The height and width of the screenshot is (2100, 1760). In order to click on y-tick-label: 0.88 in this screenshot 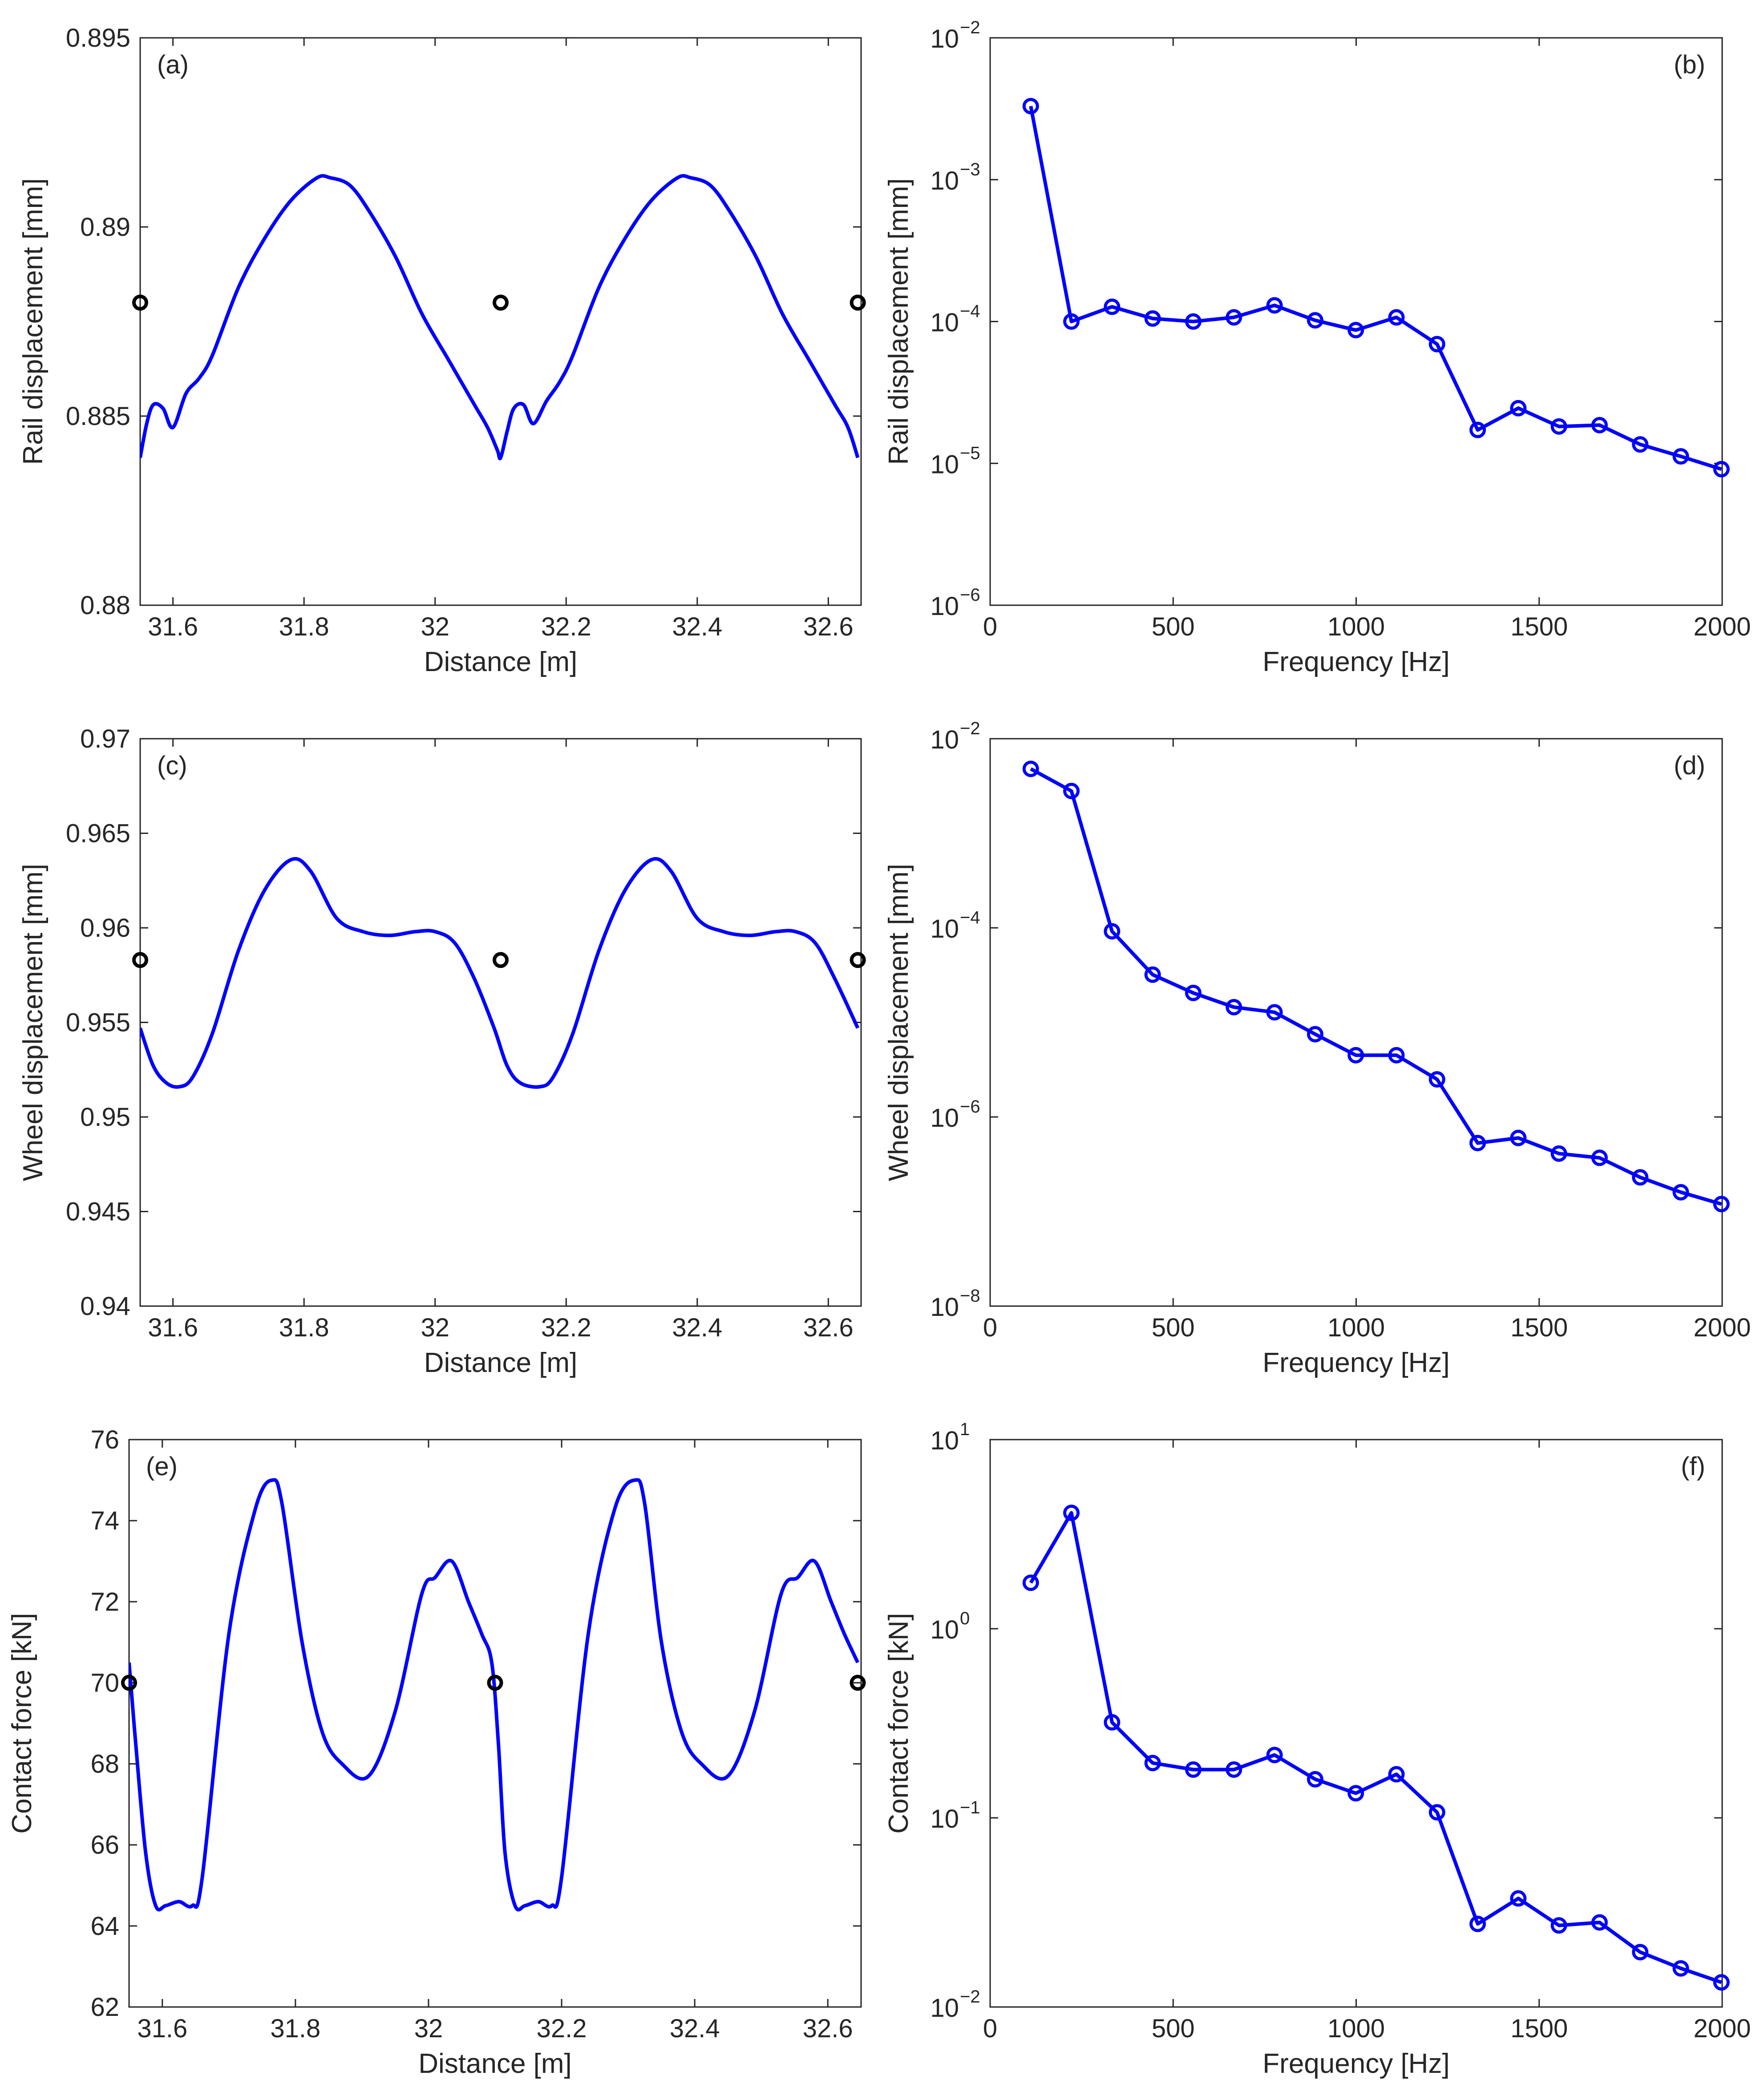, I will do `click(105, 606)`.